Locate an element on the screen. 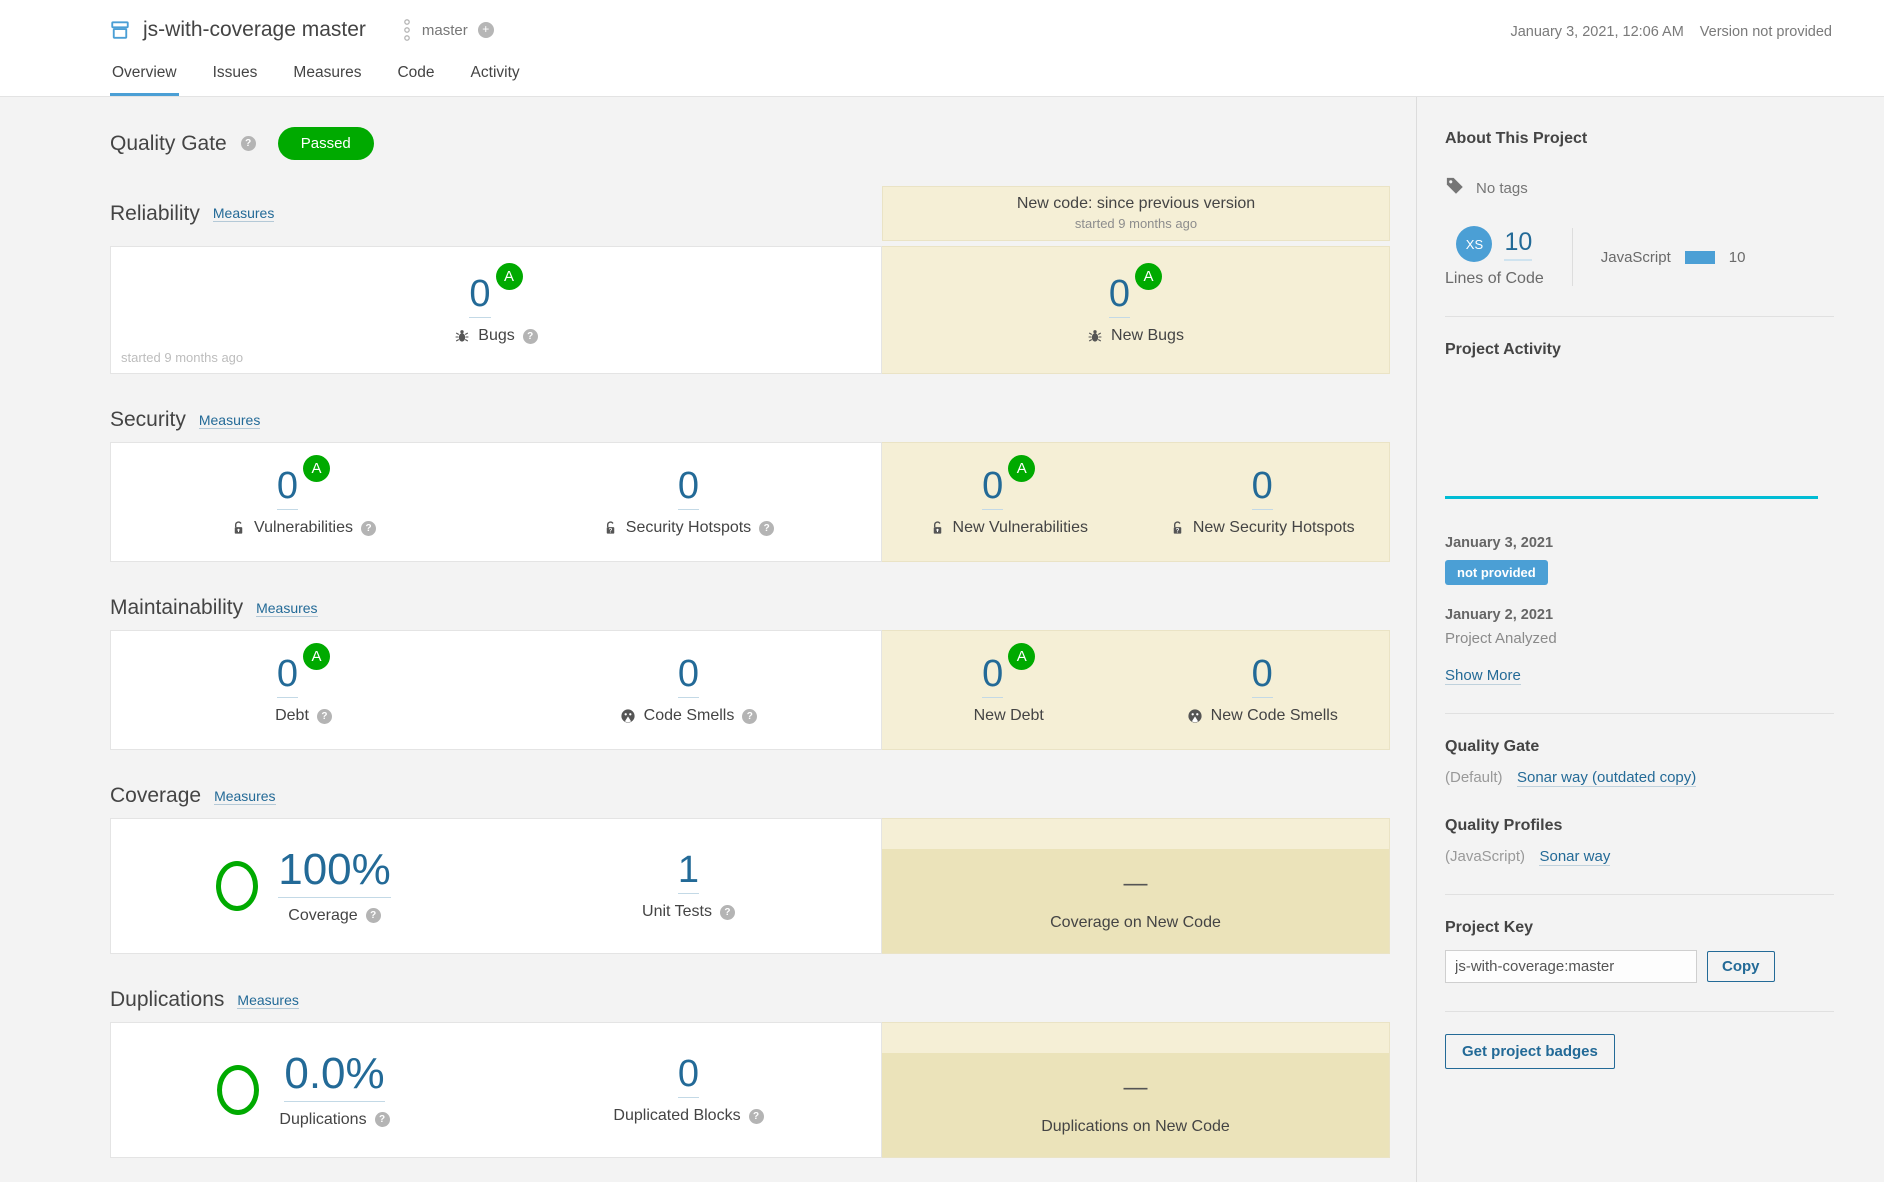  measure-duplications: 0.0% Duplications ? is located at coordinates (303, 1089).